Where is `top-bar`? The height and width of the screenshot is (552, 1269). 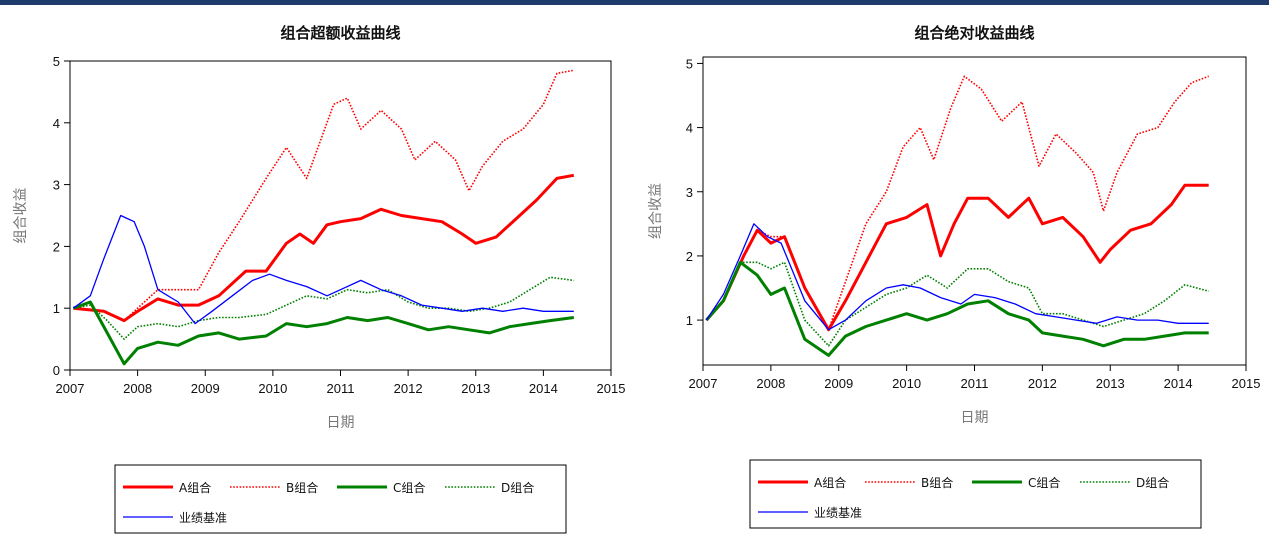
top-bar is located at coordinates (634, 2).